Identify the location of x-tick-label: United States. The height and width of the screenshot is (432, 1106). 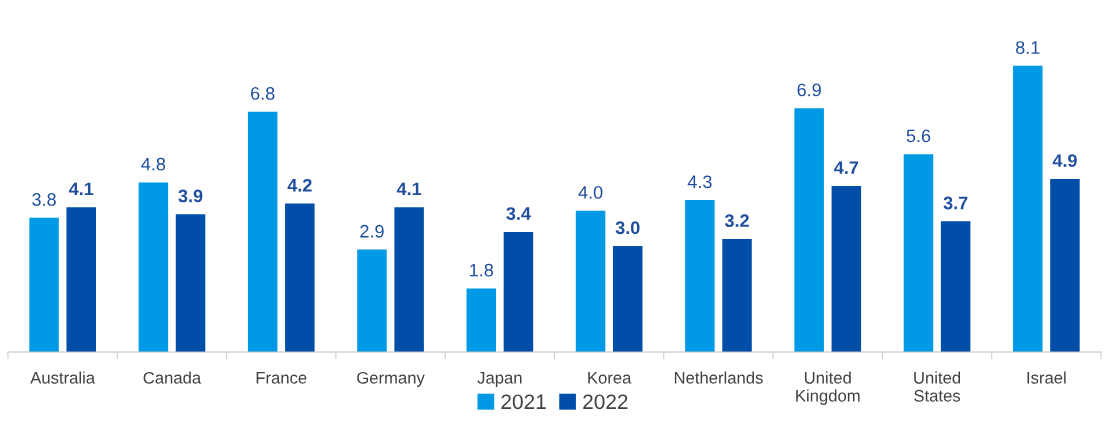
(937, 386).